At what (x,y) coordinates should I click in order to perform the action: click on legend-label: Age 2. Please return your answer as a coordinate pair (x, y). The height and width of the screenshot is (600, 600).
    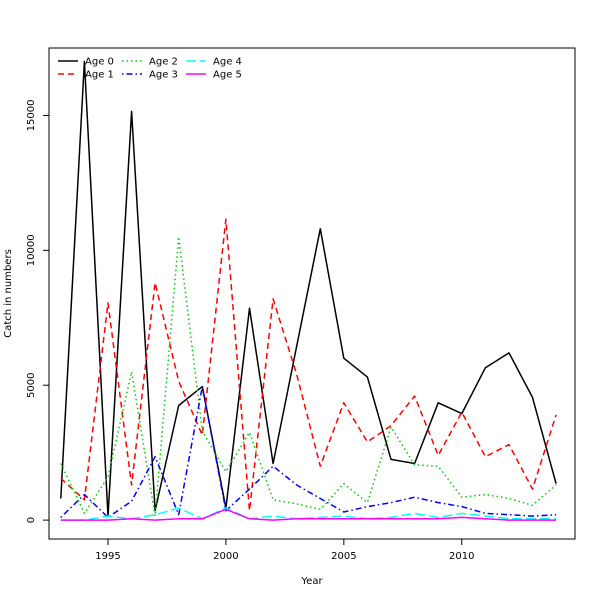
    Looking at the image, I should click on (163, 62).